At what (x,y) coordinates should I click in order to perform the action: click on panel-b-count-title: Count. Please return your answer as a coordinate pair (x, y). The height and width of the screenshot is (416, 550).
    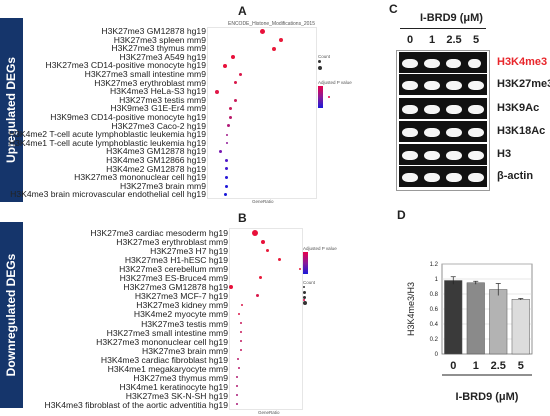
    Looking at the image, I should click on (309, 282).